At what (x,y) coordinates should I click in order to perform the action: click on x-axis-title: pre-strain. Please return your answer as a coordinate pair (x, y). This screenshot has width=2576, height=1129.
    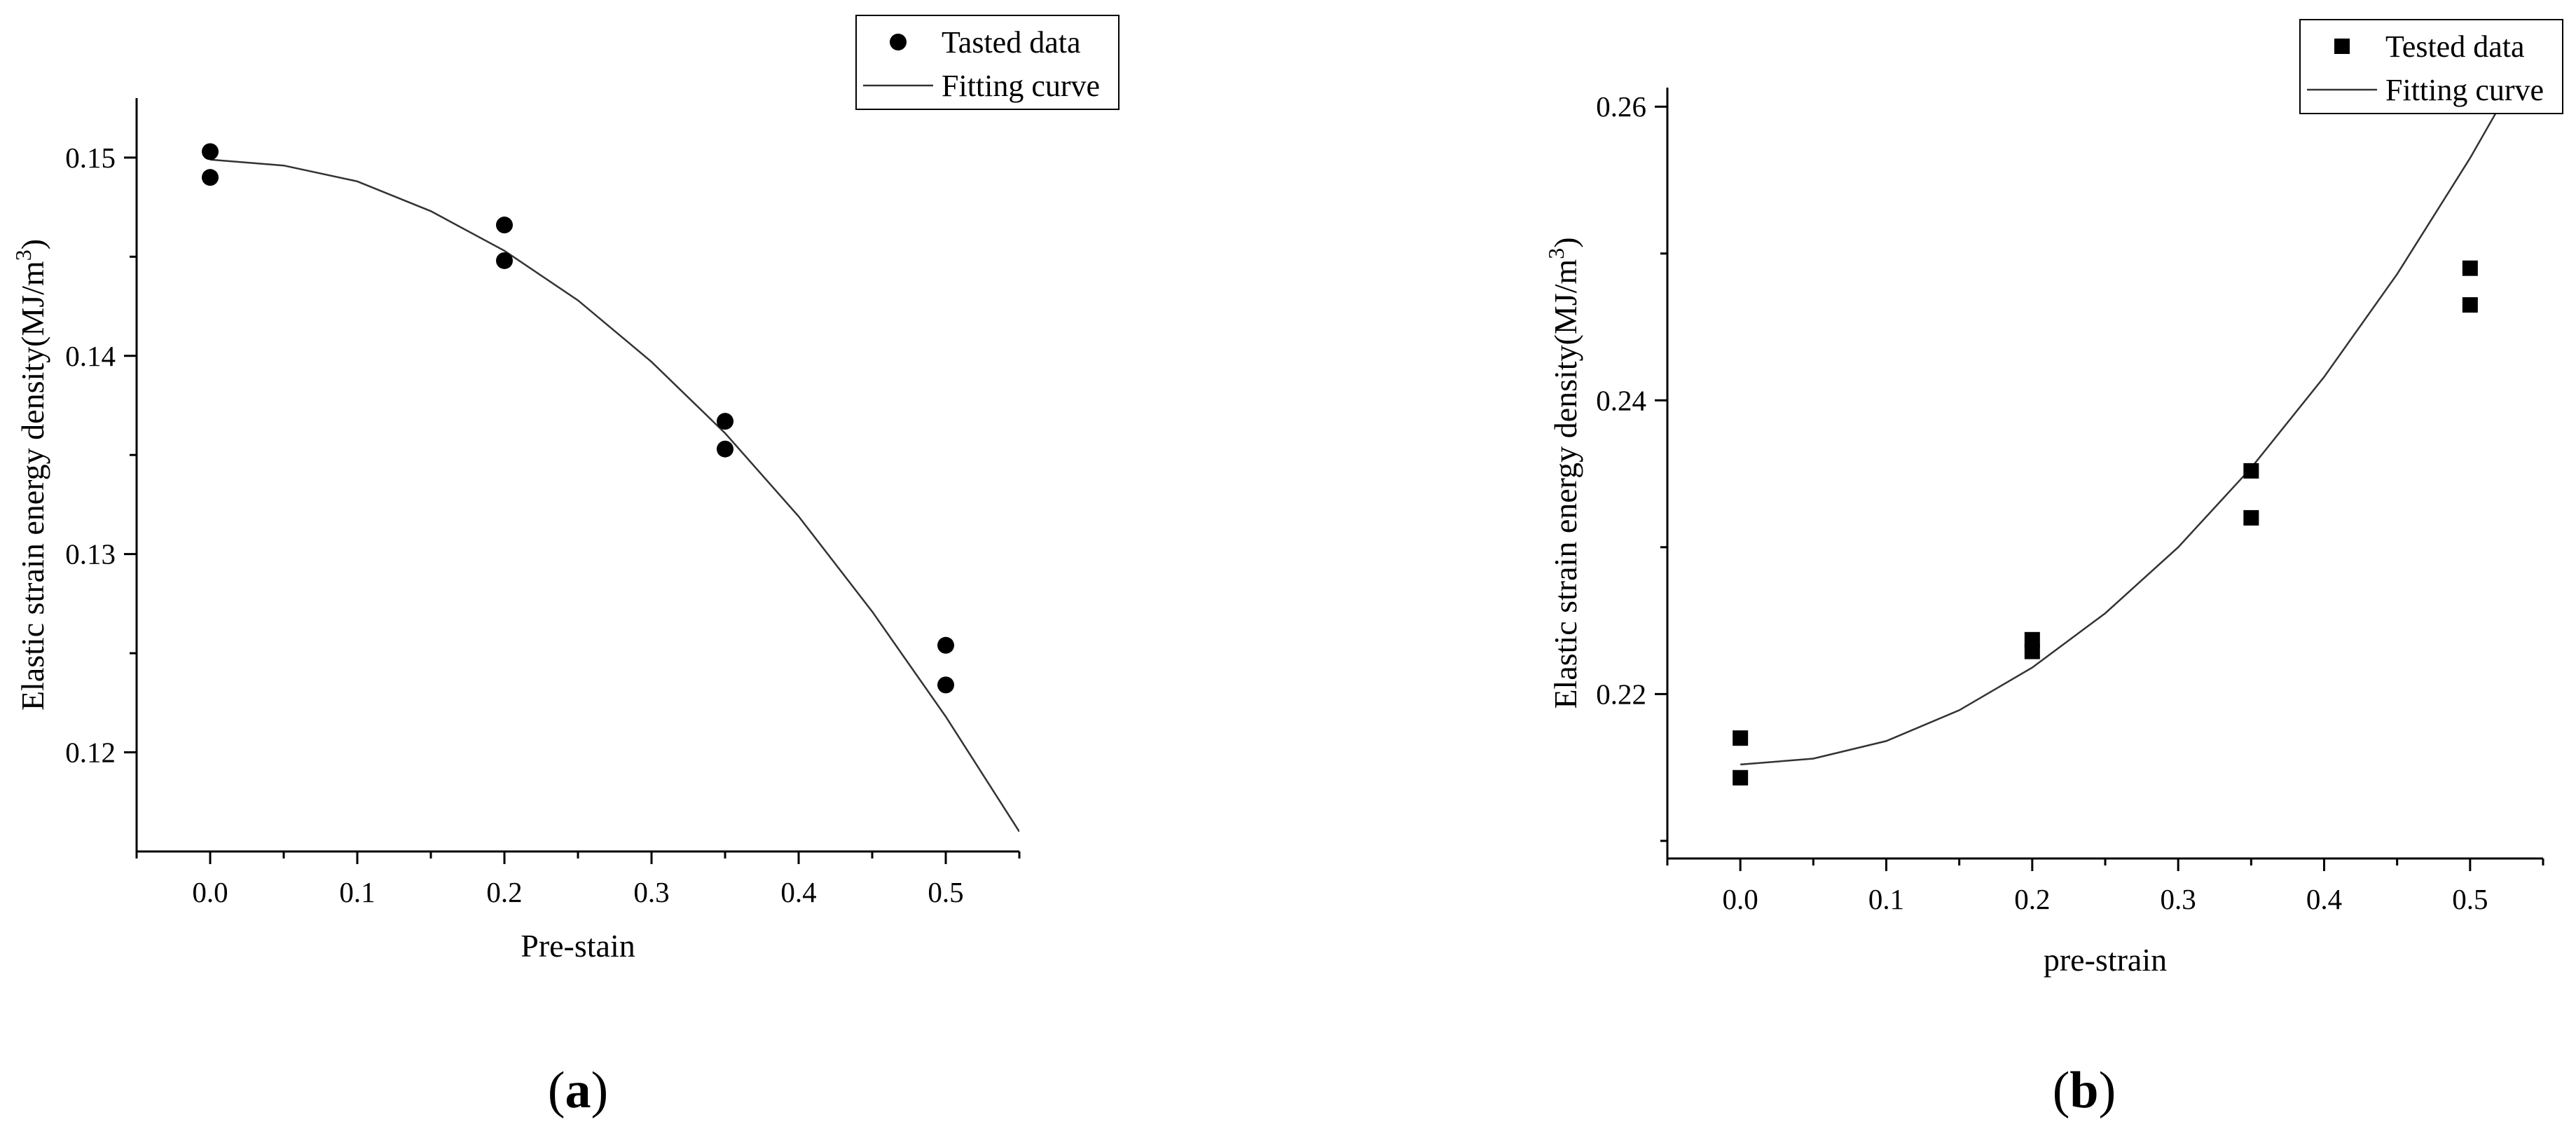
    Looking at the image, I should click on (2105, 960).